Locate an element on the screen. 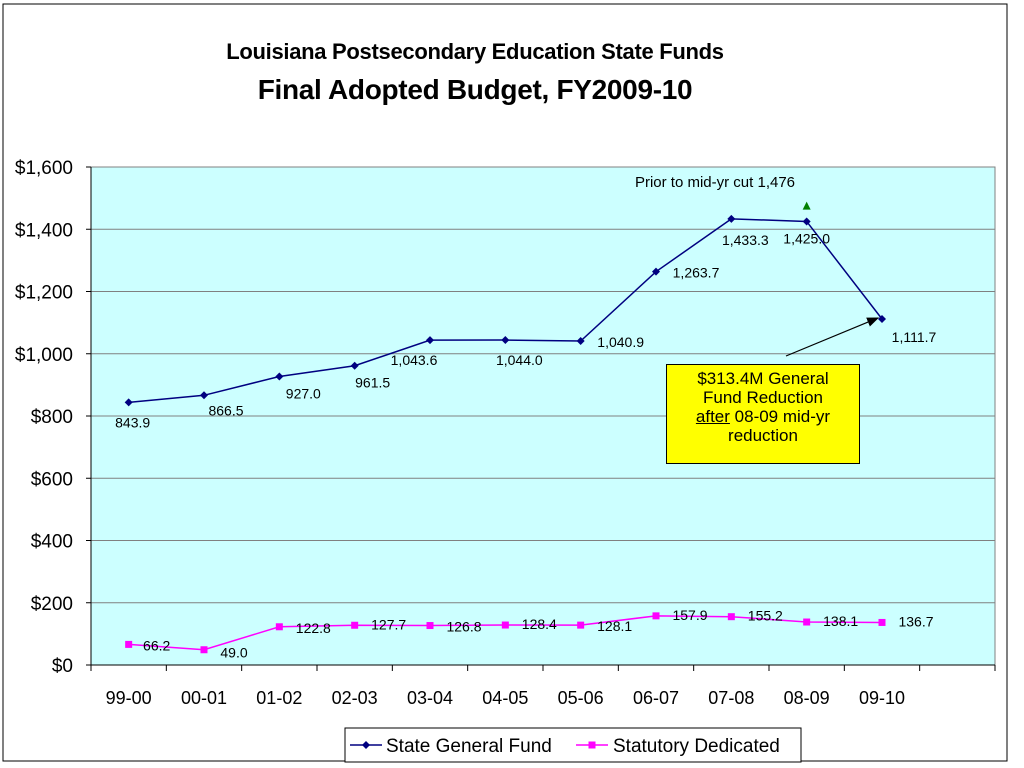 The height and width of the screenshot is (768, 1024). y-tick-label: $600 is located at coordinates (52, 479).